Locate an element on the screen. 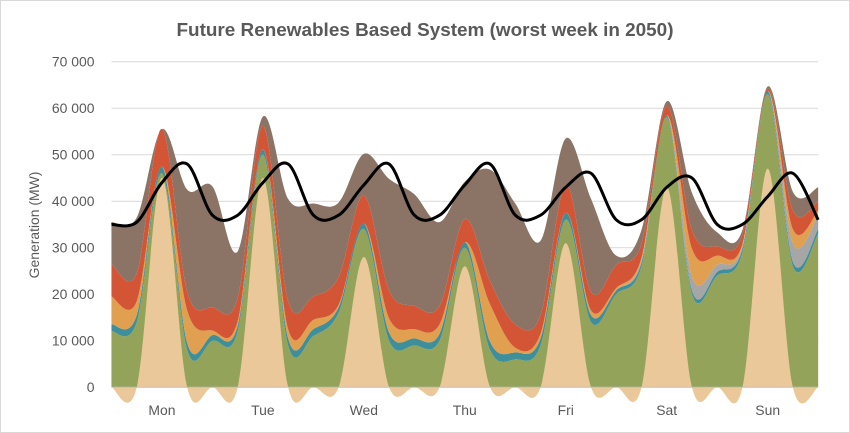 The width and height of the screenshot is (850, 433). x-tick-label: Wed is located at coordinates (364, 410).